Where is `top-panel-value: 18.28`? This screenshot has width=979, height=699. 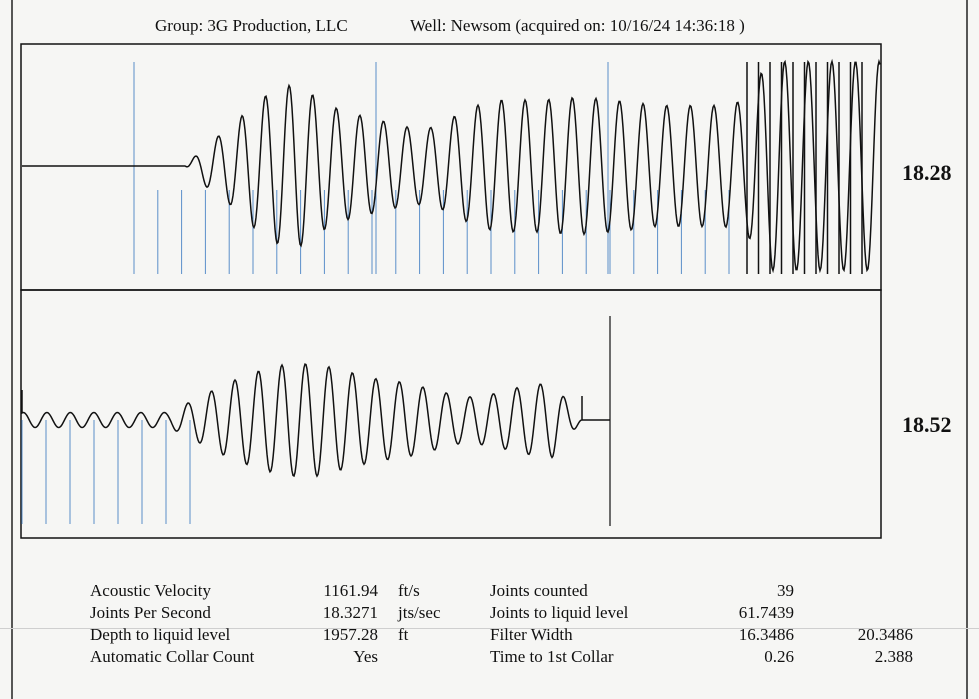
top-panel-value: 18.28 is located at coordinates (927, 172).